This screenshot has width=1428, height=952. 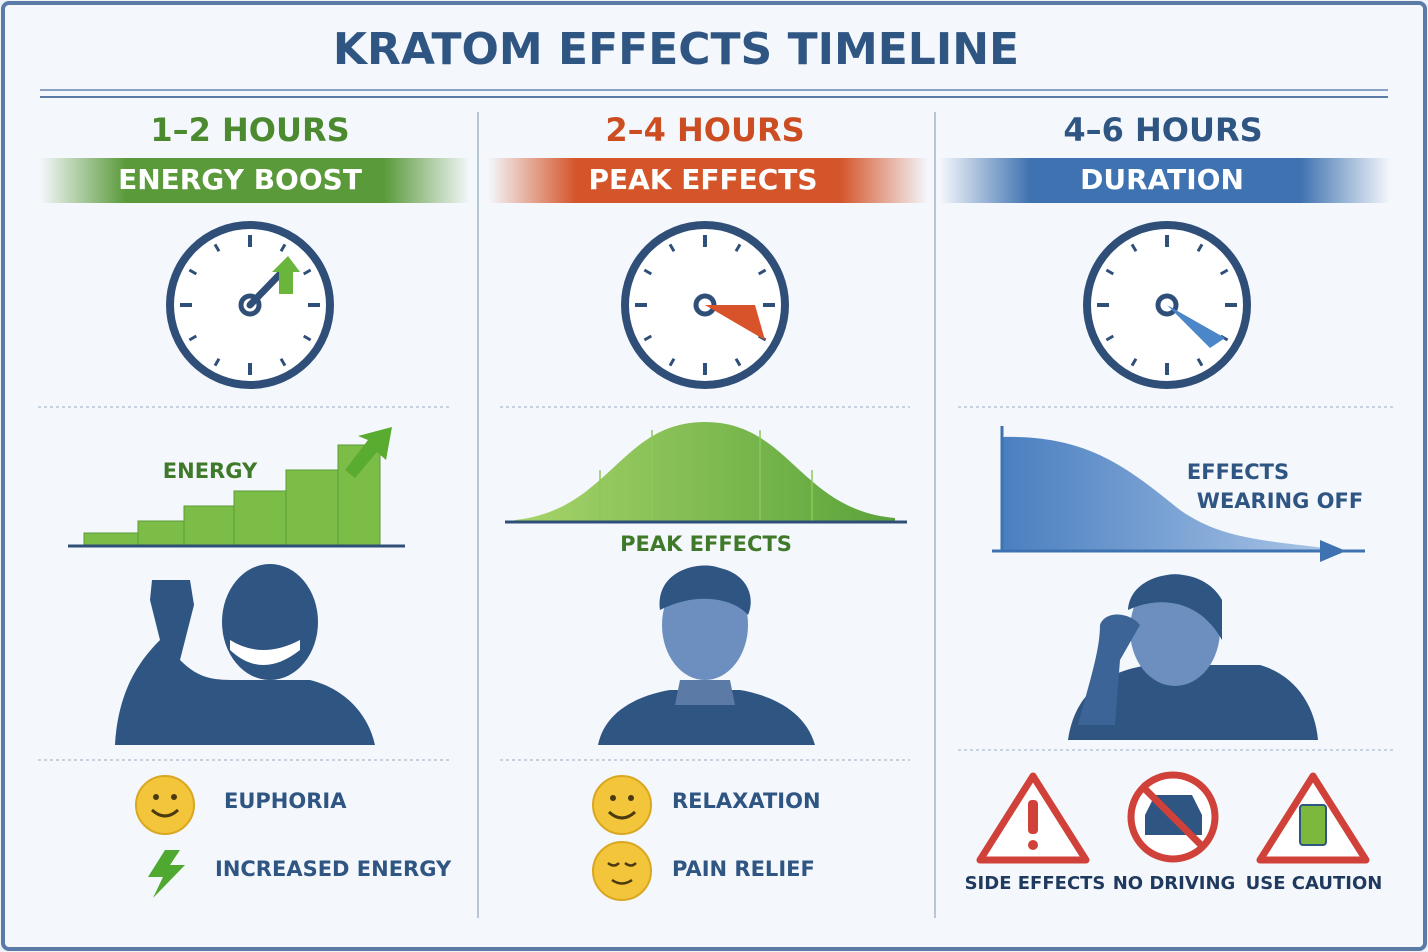 I want to click on chart-label: EFFECTS, so click(x=1238, y=472).